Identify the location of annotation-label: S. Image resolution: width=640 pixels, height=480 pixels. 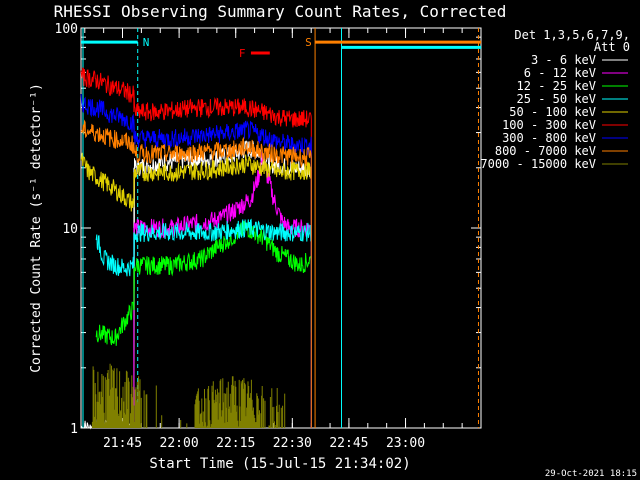
(308, 42).